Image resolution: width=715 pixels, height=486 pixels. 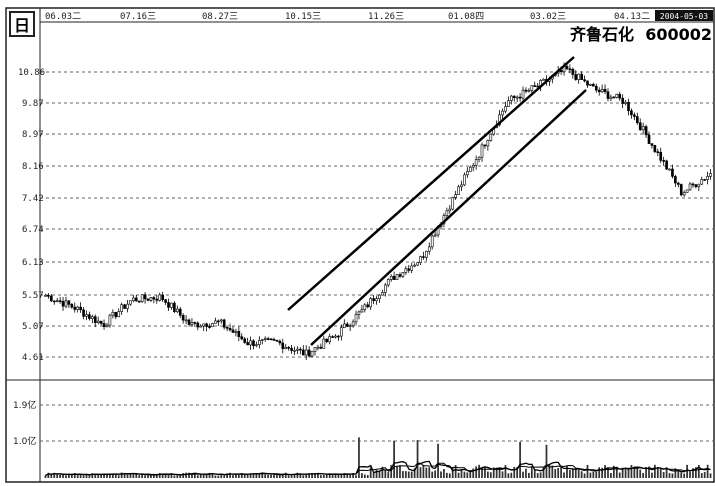 I want to click on date-tick: 08.27三, so click(x=220, y=17).